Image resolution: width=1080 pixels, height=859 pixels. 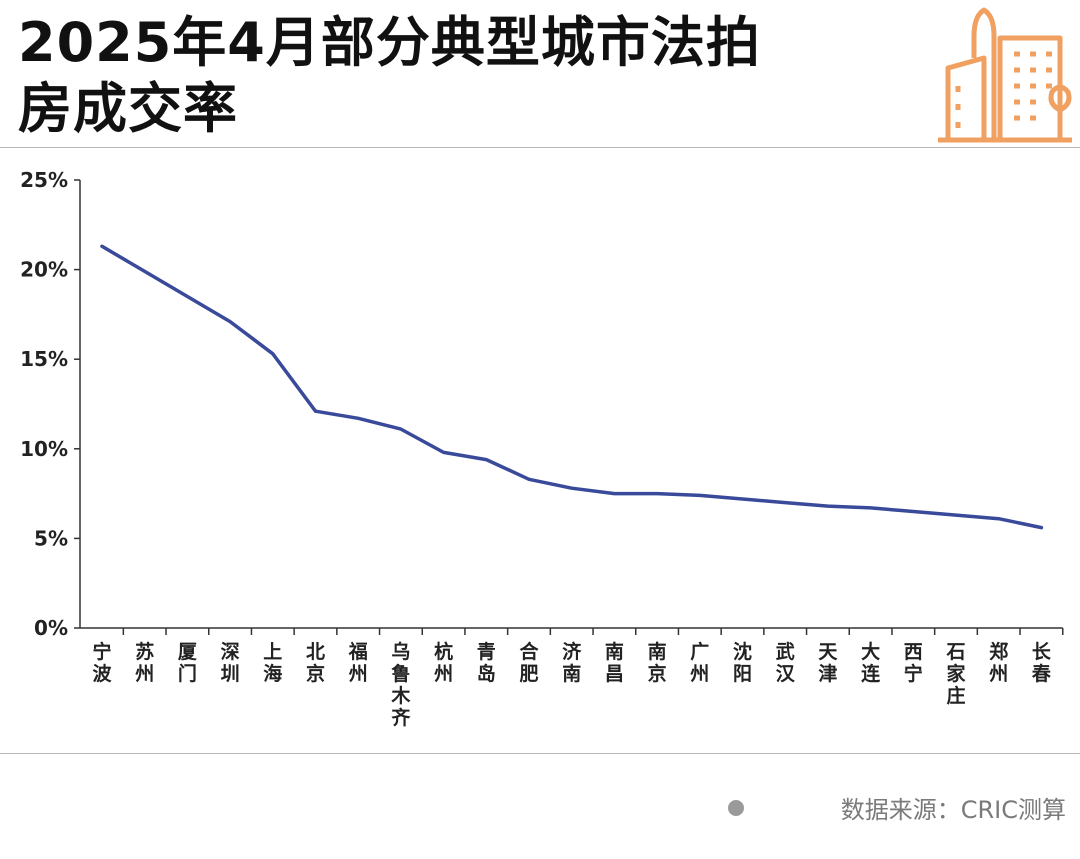 What do you see at coordinates (443, 662) in the screenshot?
I see `x-tick-label: 杭州` at bounding box center [443, 662].